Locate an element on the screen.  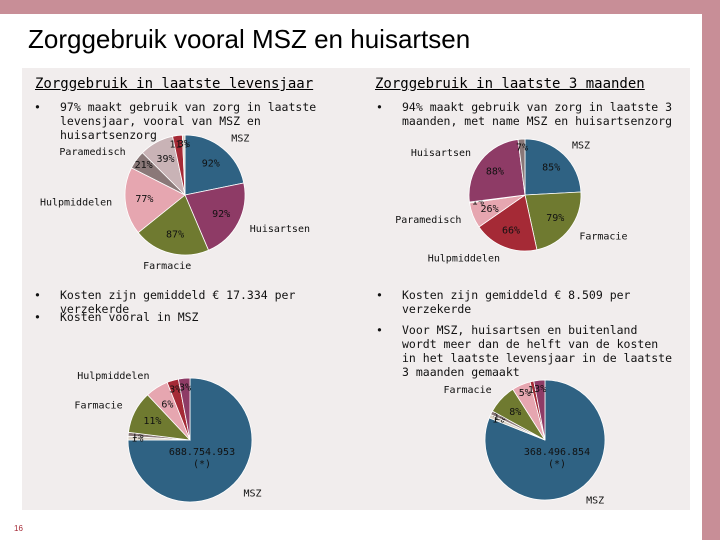
data-label: 87% is located at coordinates (175, 235).